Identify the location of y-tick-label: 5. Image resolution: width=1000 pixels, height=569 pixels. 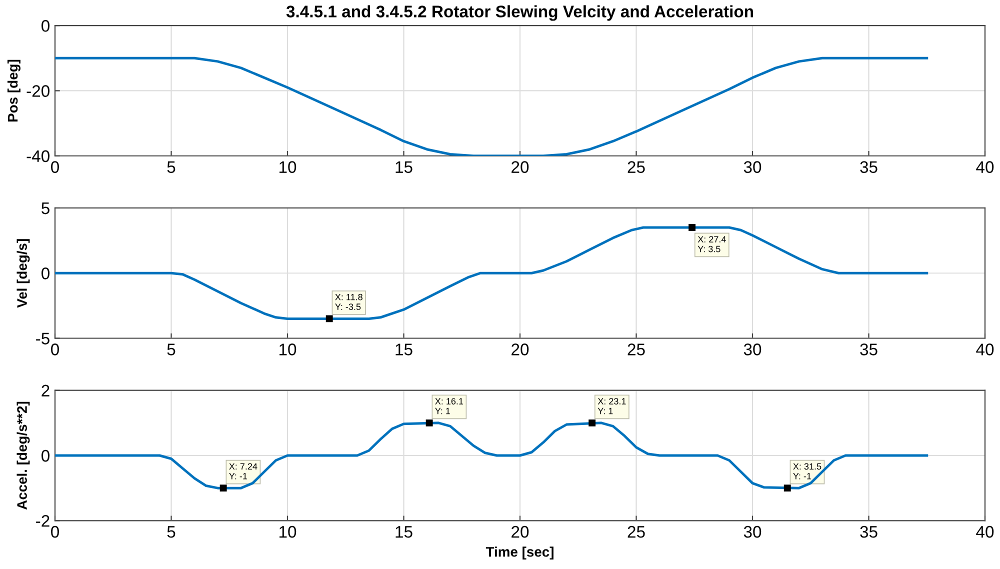
(46, 208).